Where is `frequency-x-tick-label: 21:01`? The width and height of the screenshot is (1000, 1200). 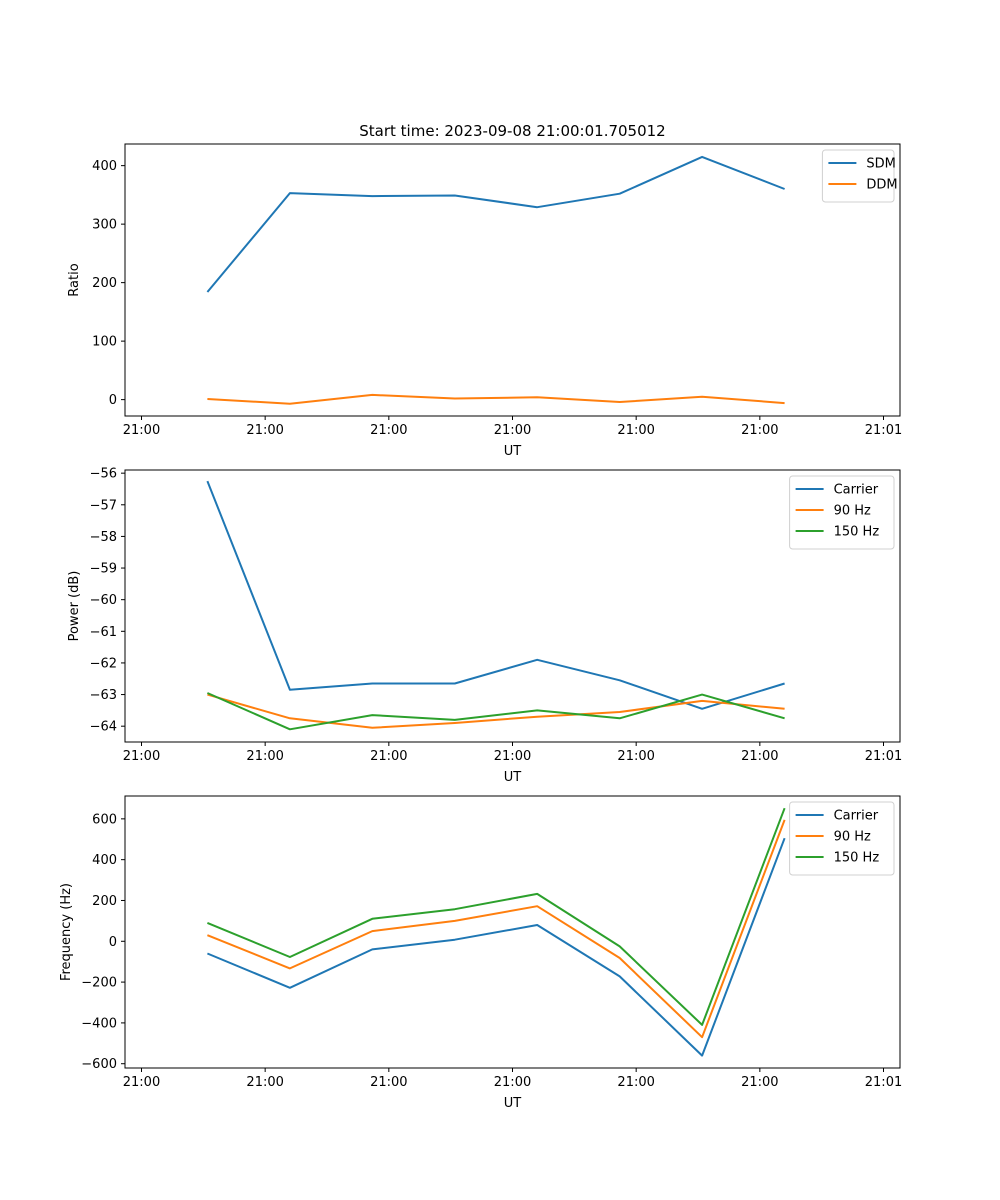 frequency-x-tick-label: 21:01 is located at coordinates (883, 1082).